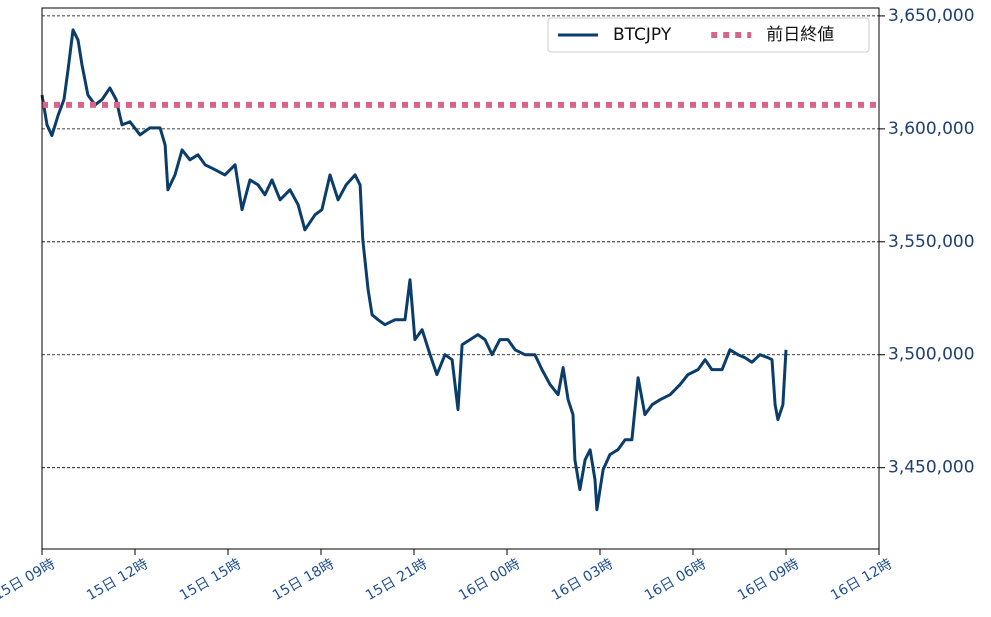  Describe the element at coordinates (931, 355) in the screenshot. I see `y-tick-label: 3,500,000` at that location.